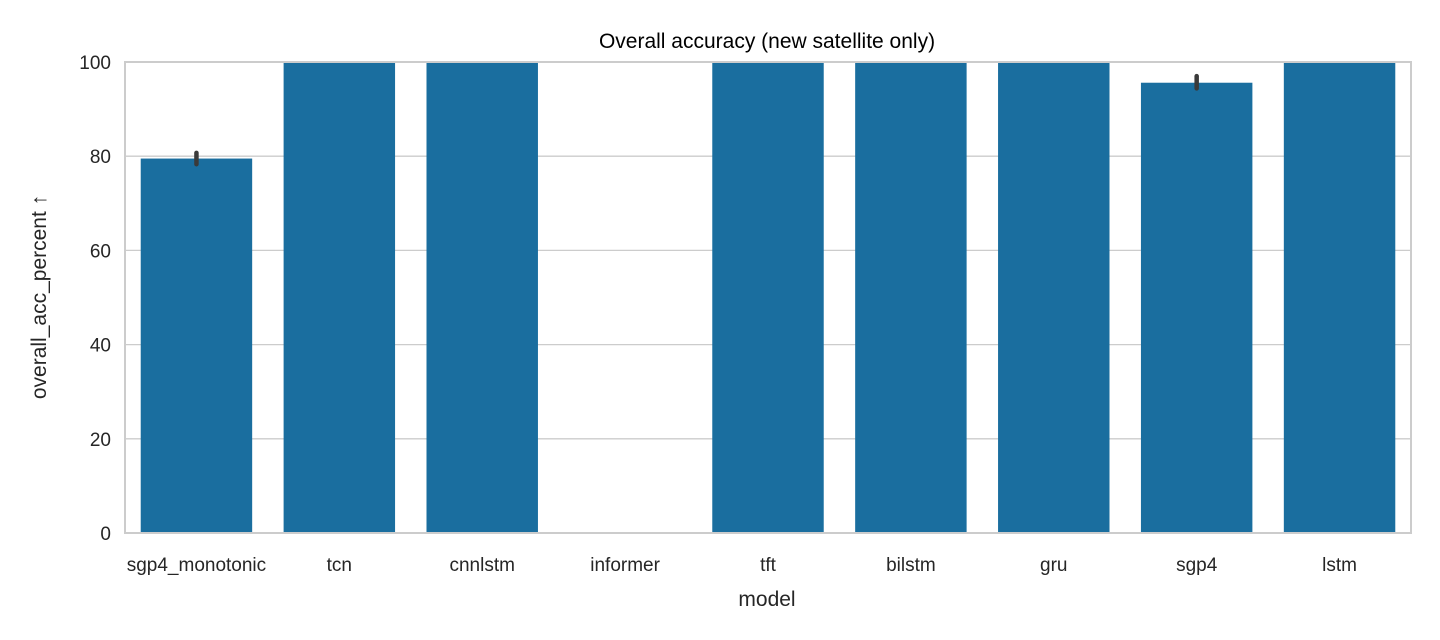 Image resolution: width=1440 pixels, height=640 pixels. Describe the element at coordinates (1196, 307) in the screenshot. I see `bar-sgp4` at that location.